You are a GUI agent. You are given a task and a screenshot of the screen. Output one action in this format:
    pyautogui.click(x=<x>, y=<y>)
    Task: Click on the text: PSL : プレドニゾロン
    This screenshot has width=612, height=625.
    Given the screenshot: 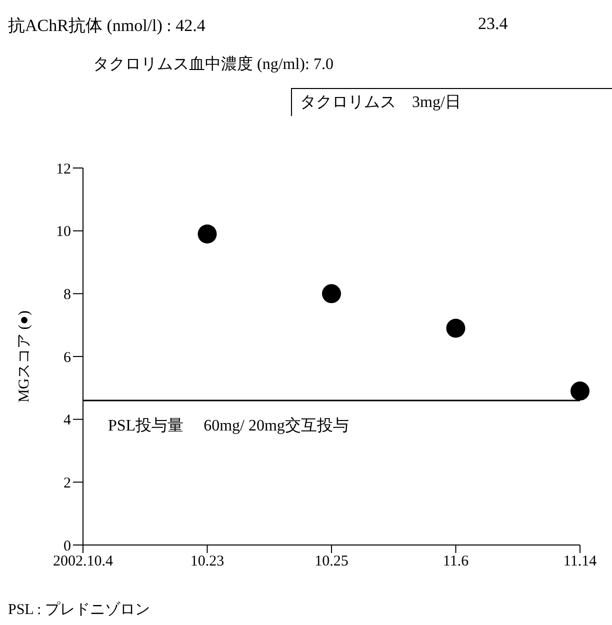 What is the action you would take?
    pyautogui.click(x=79, y=609)
    